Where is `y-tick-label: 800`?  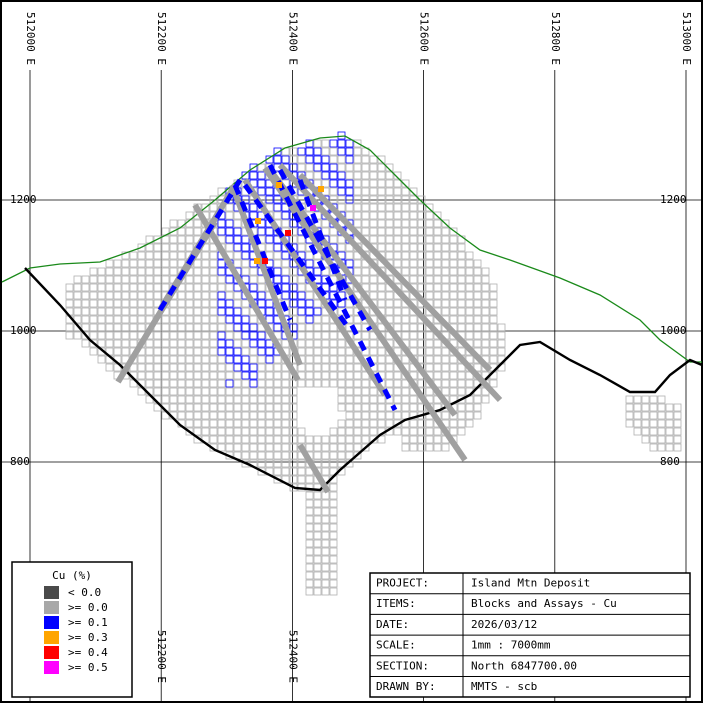 y-tick-label: 800 is located at coordinates (20, 461).